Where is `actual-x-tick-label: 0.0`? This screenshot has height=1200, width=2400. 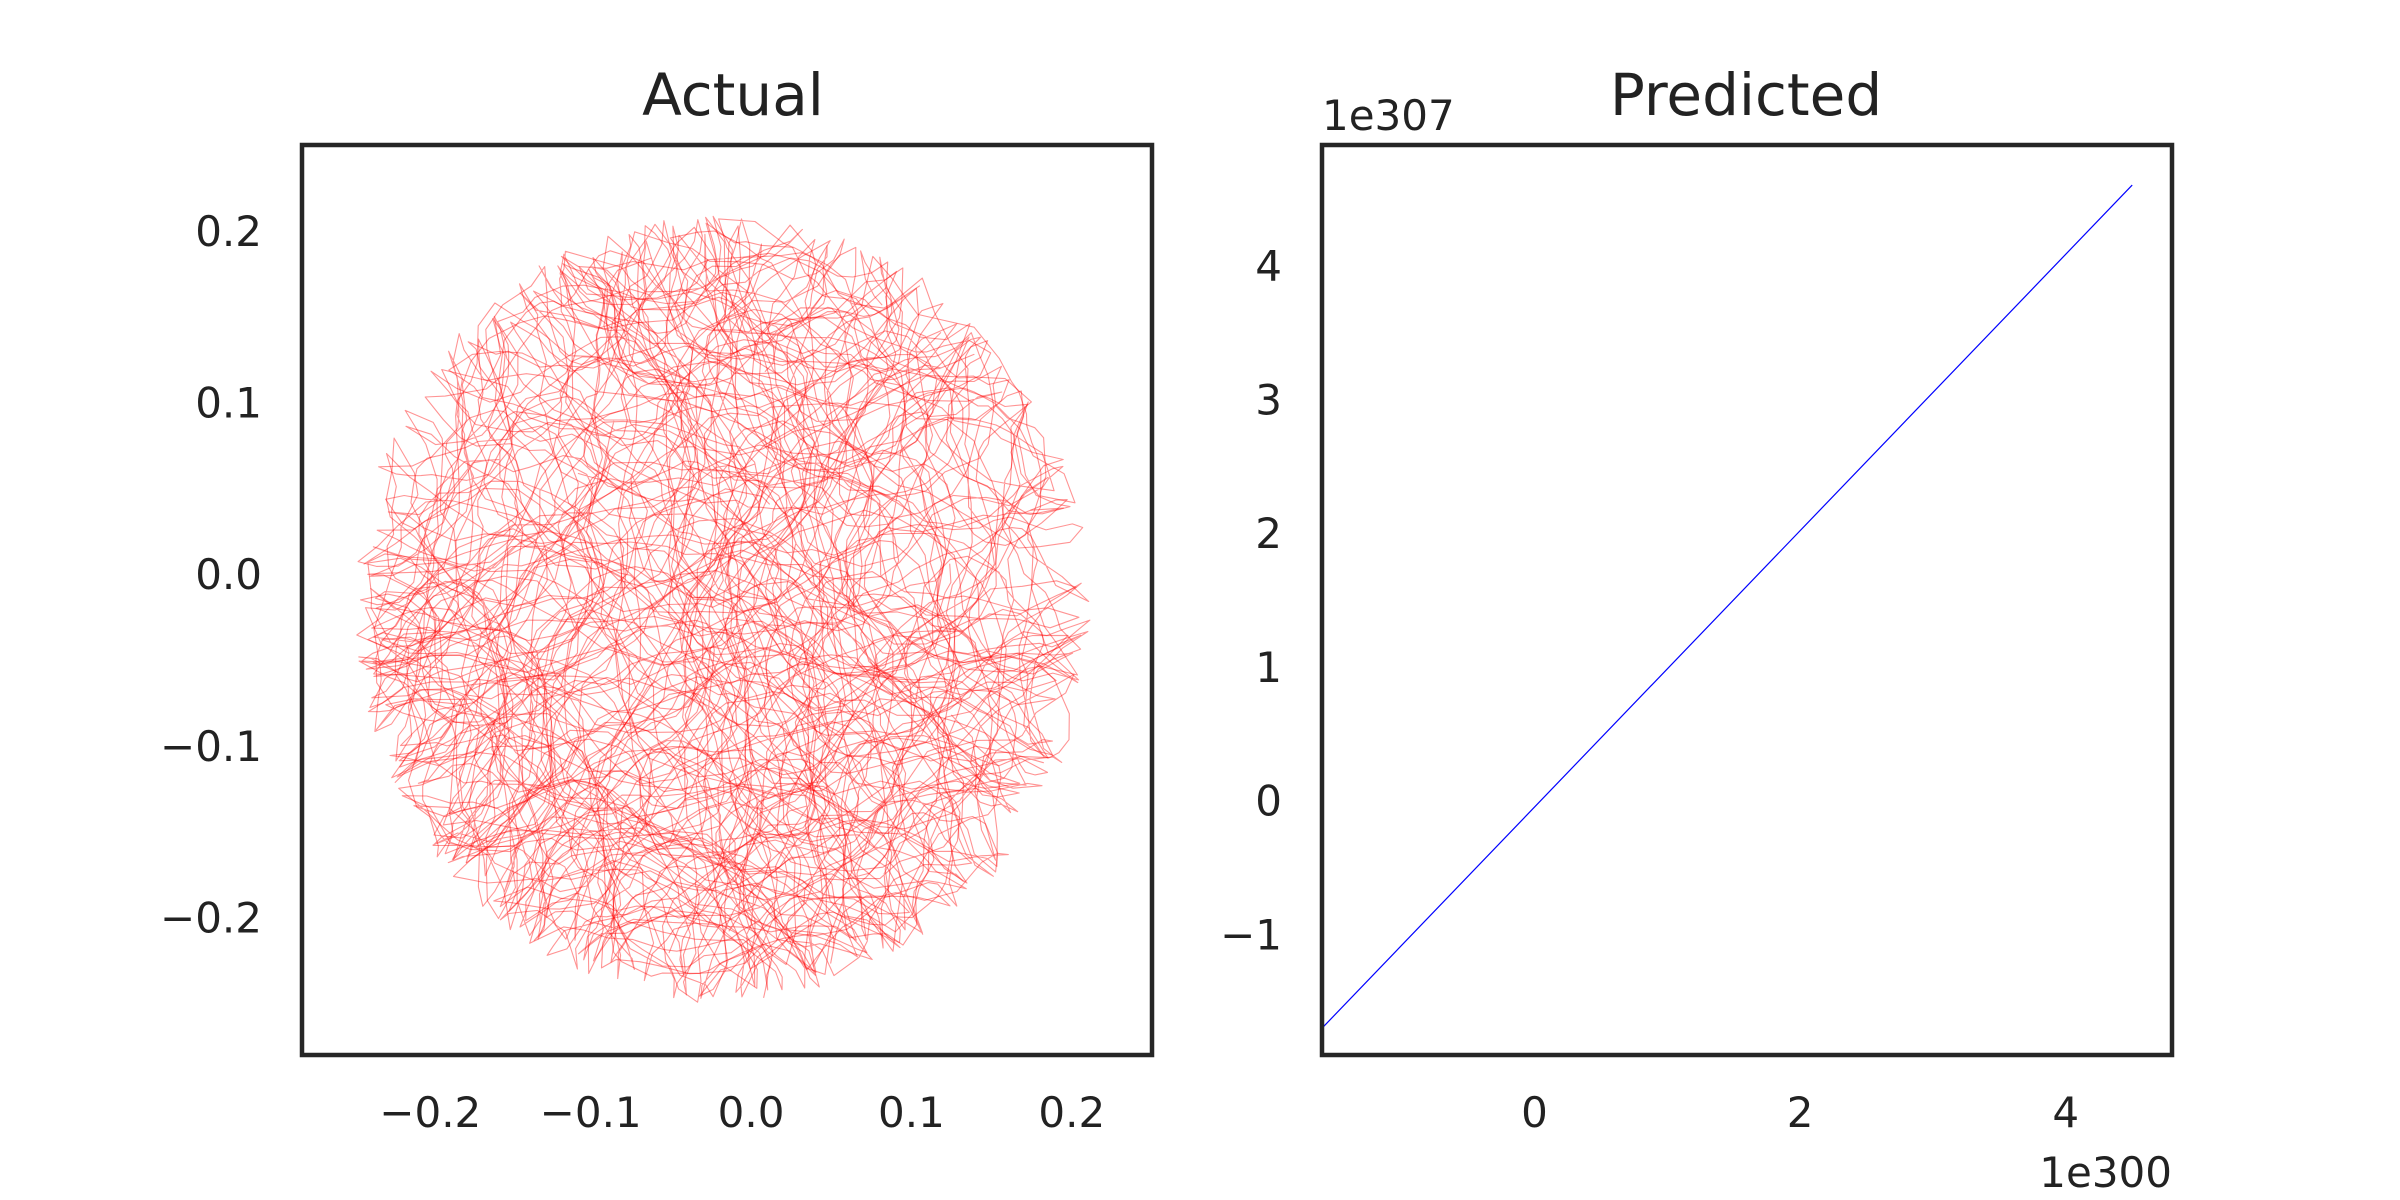
actual-x-tick-label: 0.0 is located at coordinates (751, 1112).